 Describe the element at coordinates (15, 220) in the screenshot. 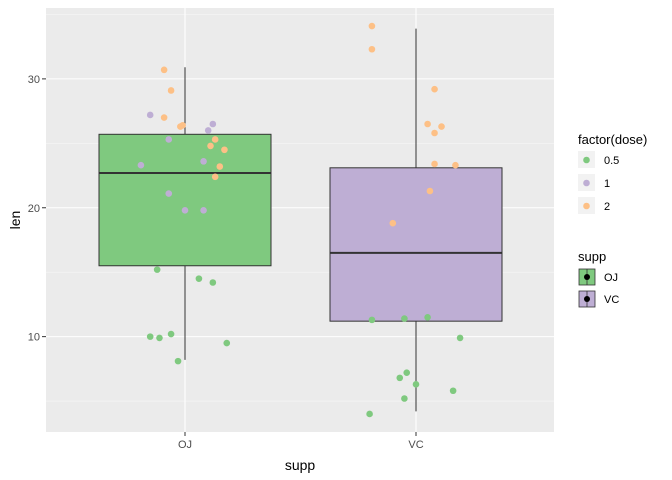

I see `y-axis-title: len` at that location.